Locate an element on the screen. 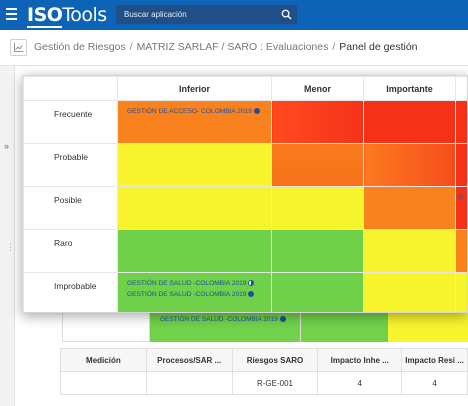 The height and width of the screenshot is (406, 468). matrix-row-label: Probable is located at coordinates (70, 165).